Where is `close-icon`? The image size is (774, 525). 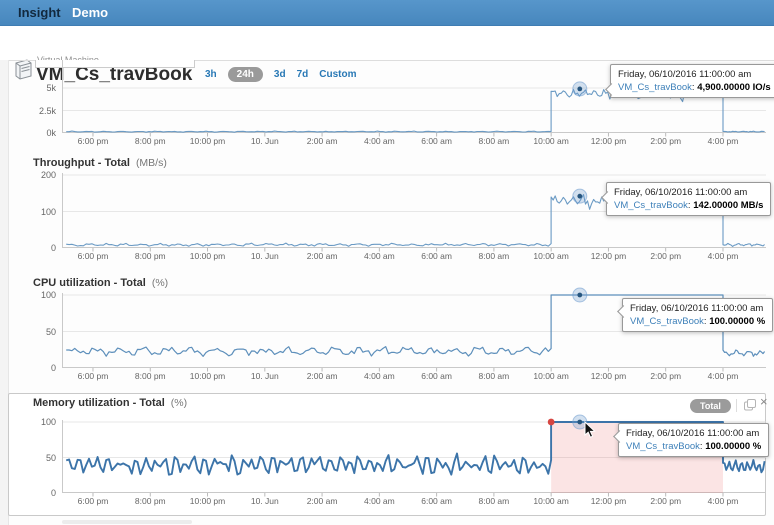
close-icon is located at coordinates (764, 402).